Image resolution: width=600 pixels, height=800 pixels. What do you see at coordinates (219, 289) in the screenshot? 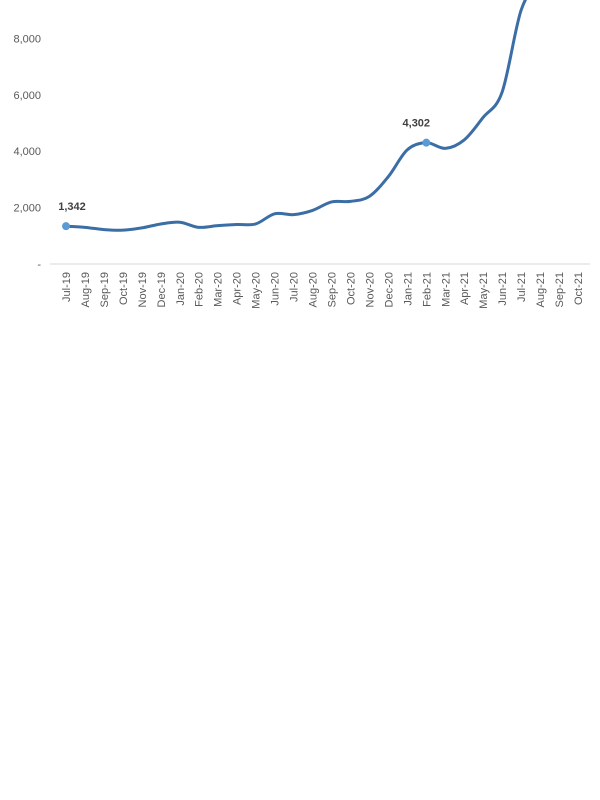
I see `x-tick-label: Mar-20` at bounding box center [219, 289].